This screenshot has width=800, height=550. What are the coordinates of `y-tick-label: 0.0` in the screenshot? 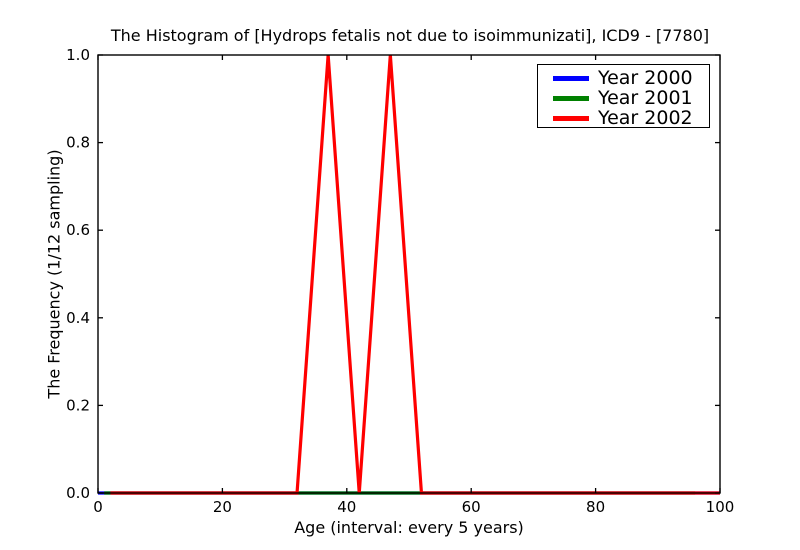 It's located at (78, 493).